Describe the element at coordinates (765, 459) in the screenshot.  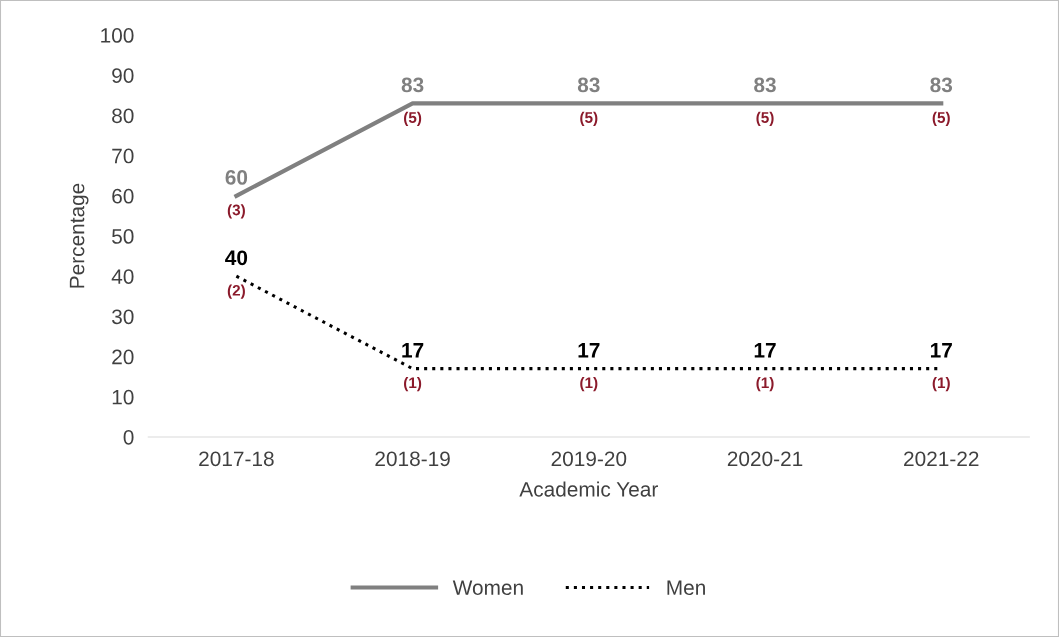
I see `x-tick-label: 2020-21` at that location.